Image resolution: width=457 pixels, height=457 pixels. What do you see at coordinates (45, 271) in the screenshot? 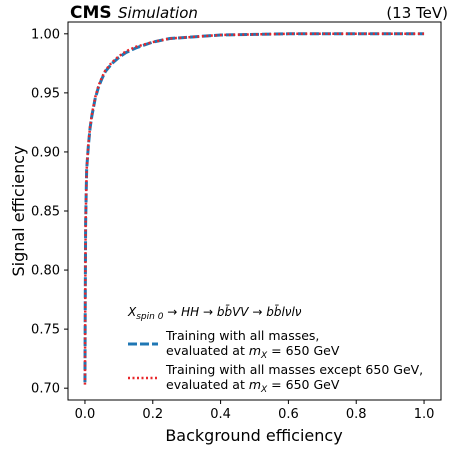
I see `y-tick-label: 0.80` at bounding box center [45, 271].